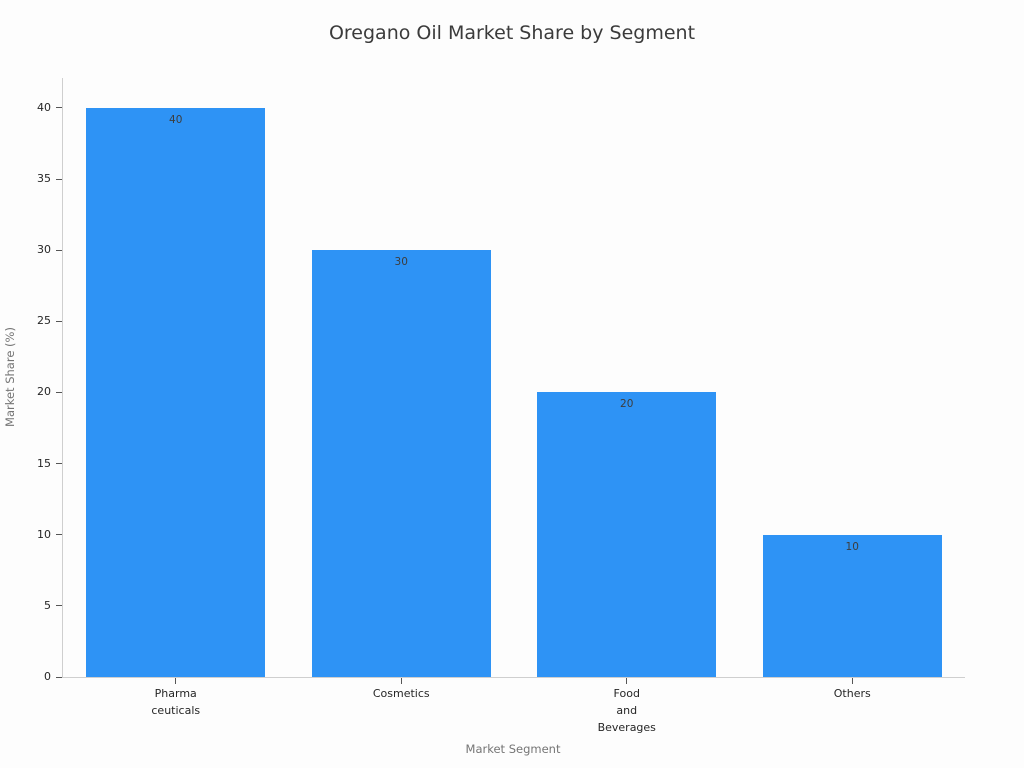  What do you see at coordinates (47, 676) in the screenshot?
I see `y-axis-tick-label: 0` at bounding box center [47, 676].